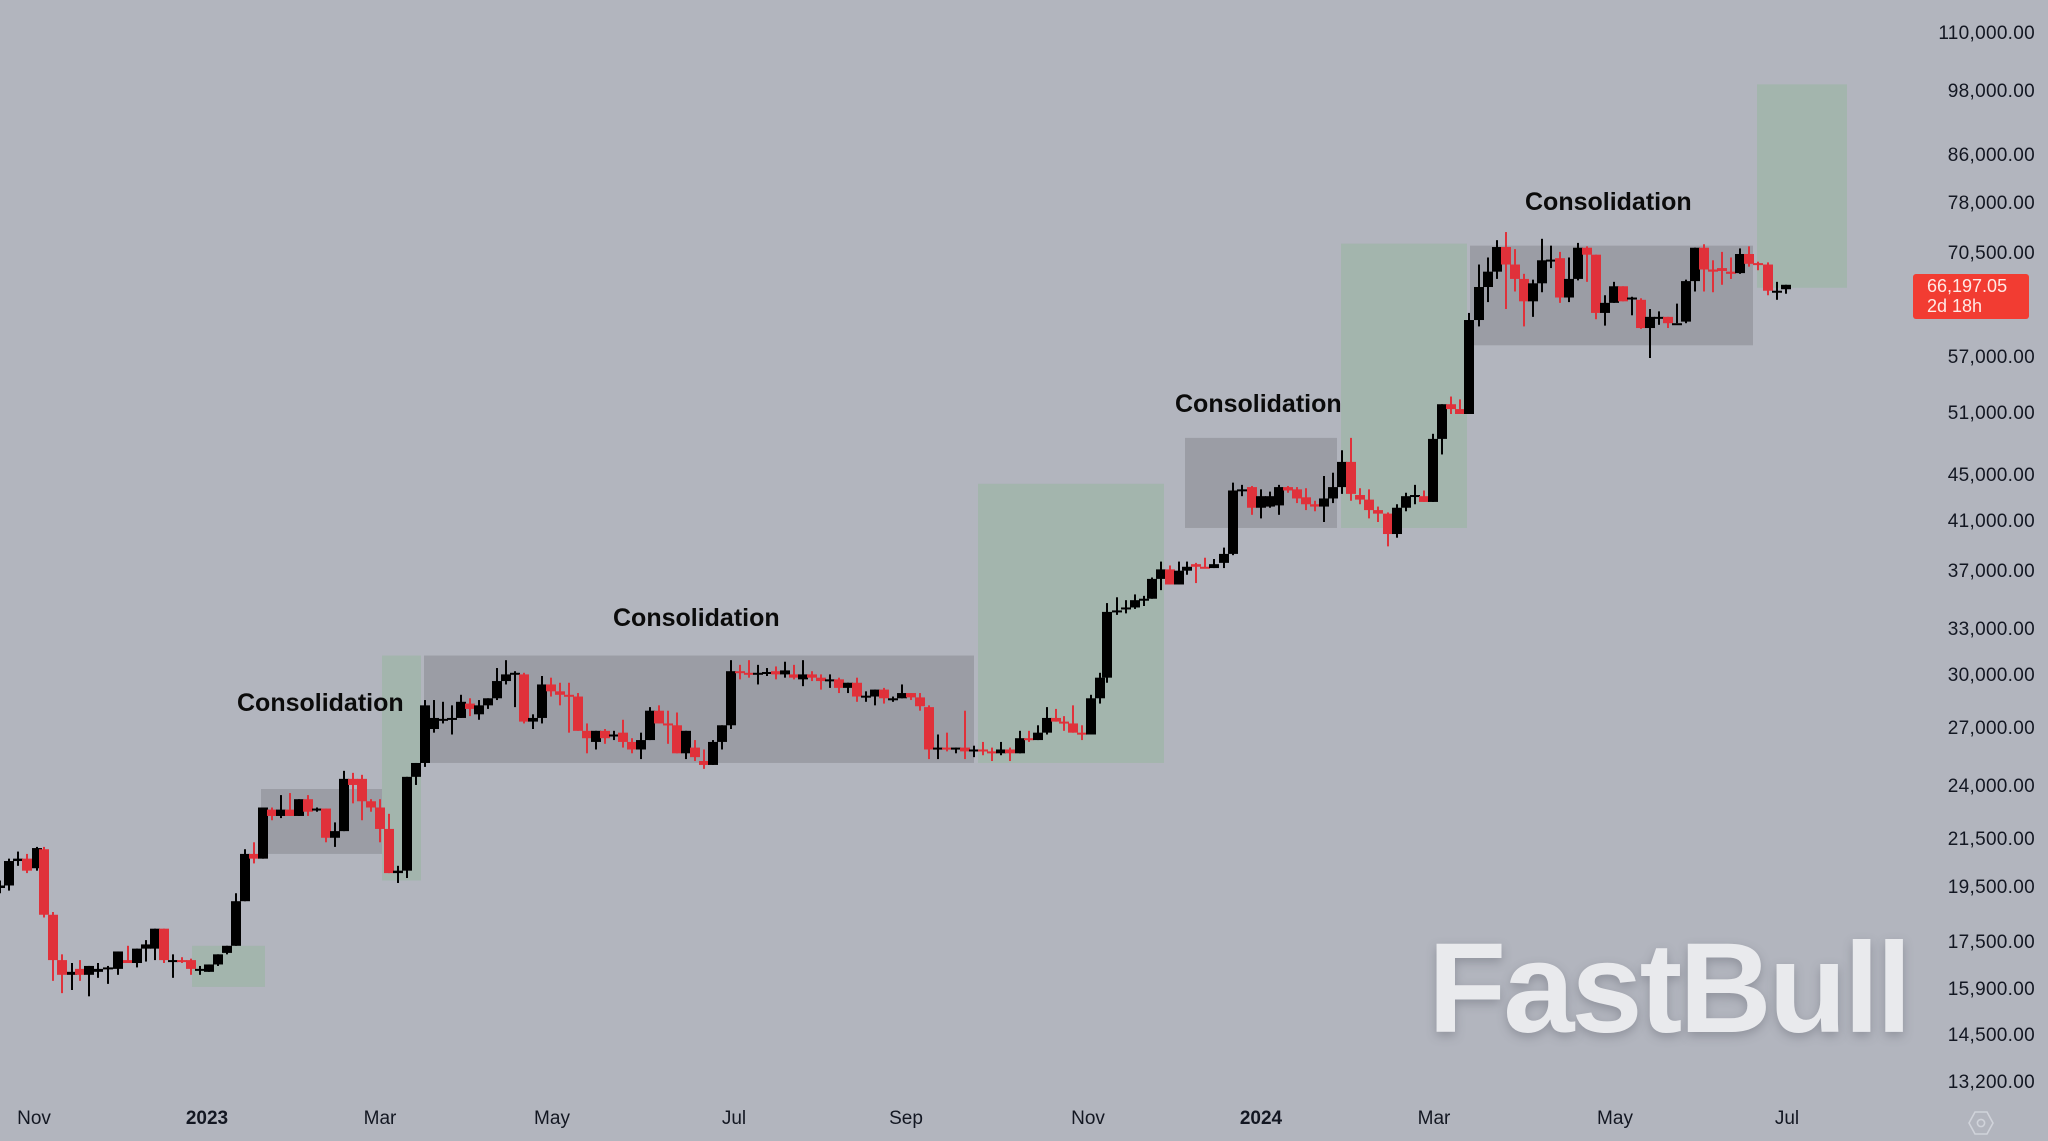  I want to click on watermark-logo: FastBull, so click(1670, 988).